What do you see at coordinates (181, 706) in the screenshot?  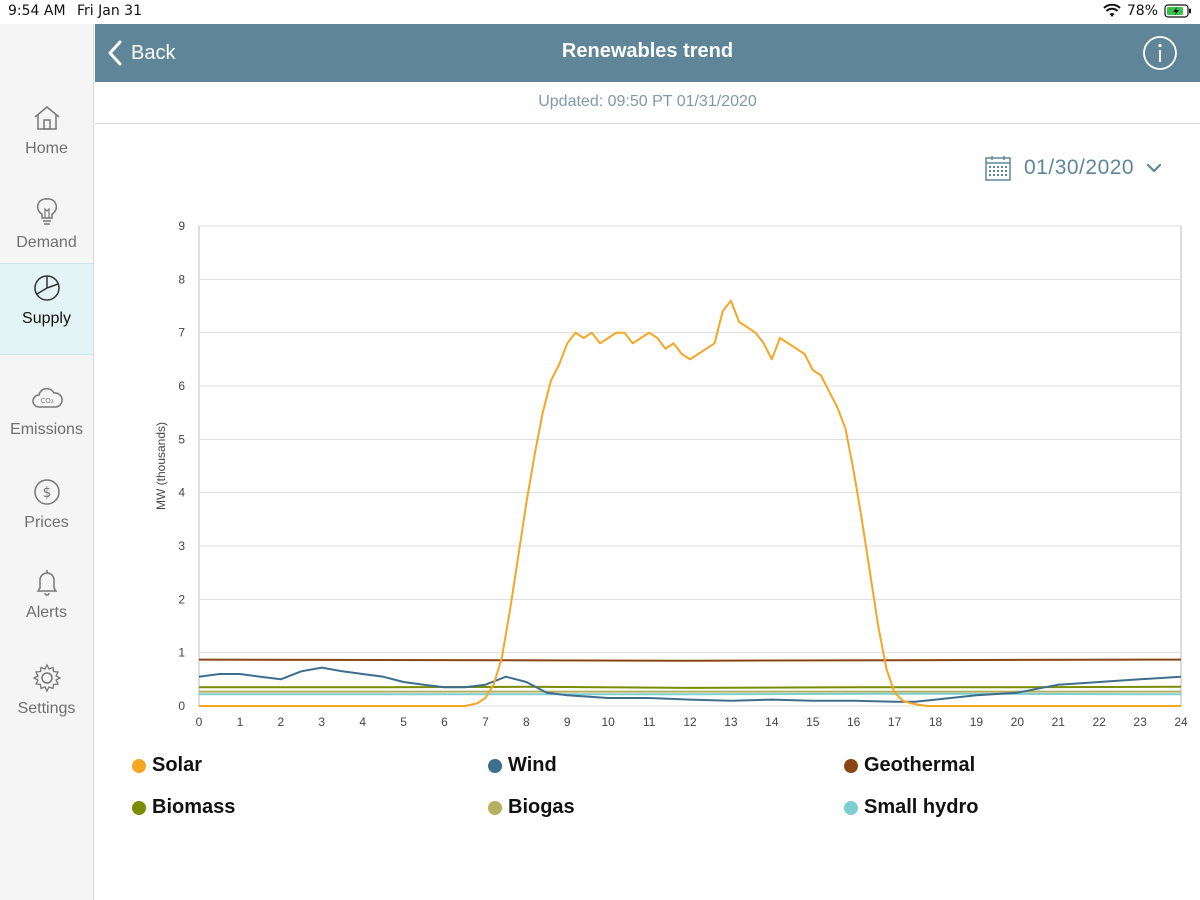 I see `y-tick-label: 0` at bounding box center [181, 706].